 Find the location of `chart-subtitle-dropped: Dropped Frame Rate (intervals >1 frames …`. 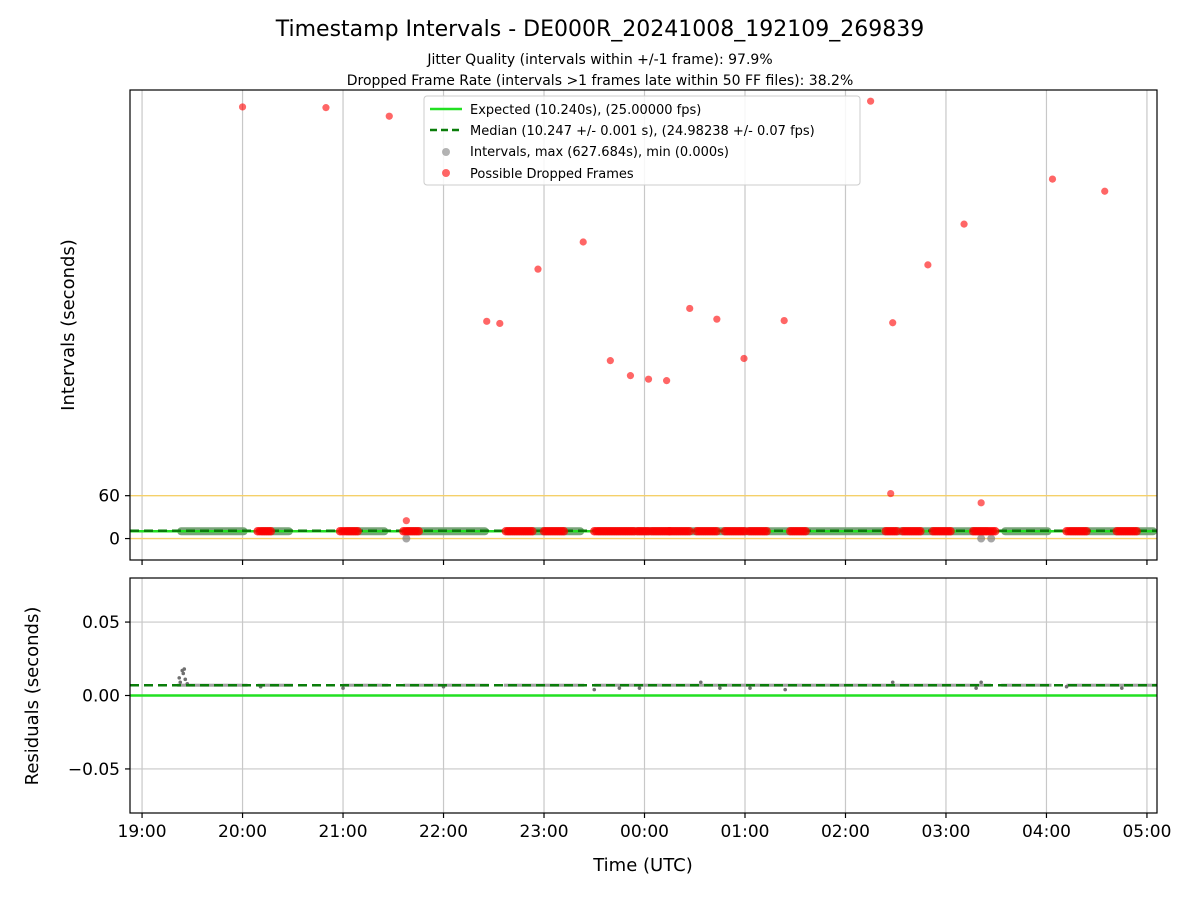

chart-subtitle-dropped: Dropped Frame Rate (intervals >1 frames … is located at coordinates (600, 81).